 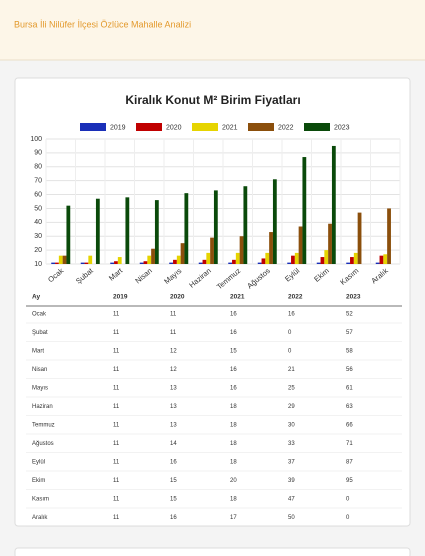 I want to click on y-tick-label: 70, so click(x=38, y=181).